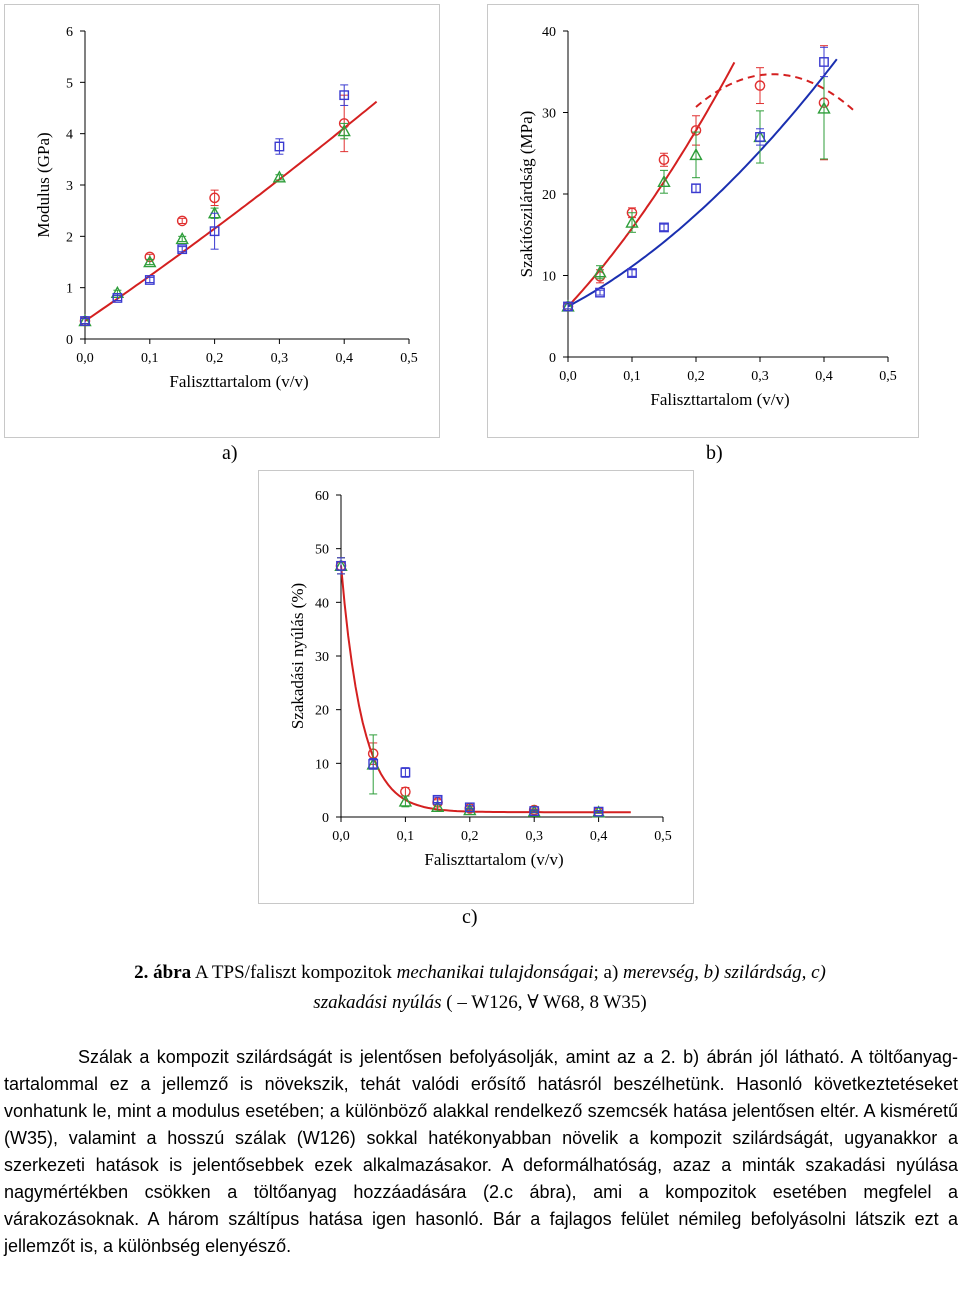 Image resolution: width=960 pixels, height=1296 pixels. I want to click on y-tick-label: 1, so click(69, 289).